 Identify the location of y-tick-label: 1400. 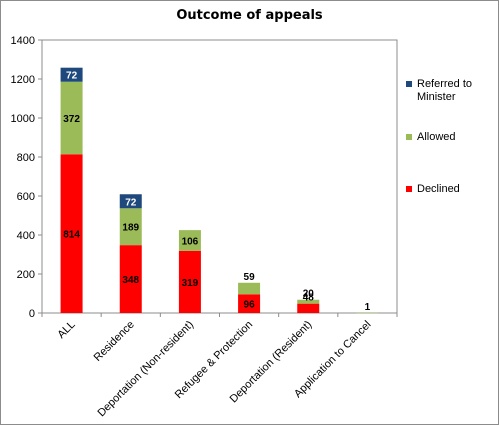
(23, 41).